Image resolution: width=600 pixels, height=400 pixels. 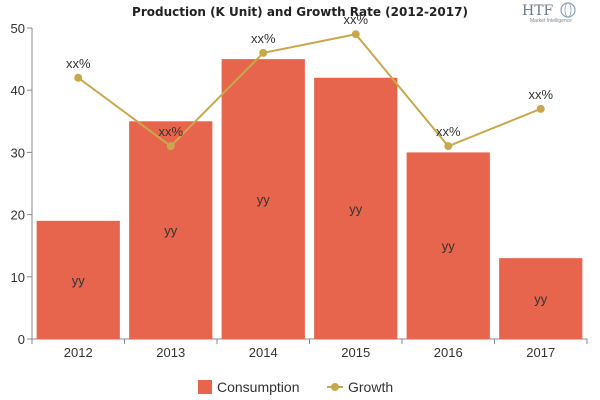 What do you see at coordinates (263, 52) in the screenshot?
I see `growth-point-2014` at bounding box center [263, 52].